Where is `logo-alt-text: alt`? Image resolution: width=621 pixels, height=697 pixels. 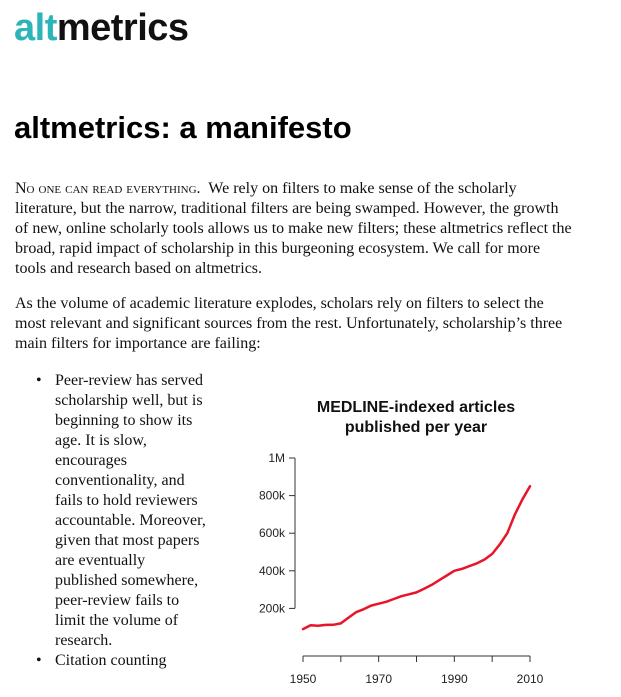
logo-alt-text: alt is located at coordinates (35, 28).